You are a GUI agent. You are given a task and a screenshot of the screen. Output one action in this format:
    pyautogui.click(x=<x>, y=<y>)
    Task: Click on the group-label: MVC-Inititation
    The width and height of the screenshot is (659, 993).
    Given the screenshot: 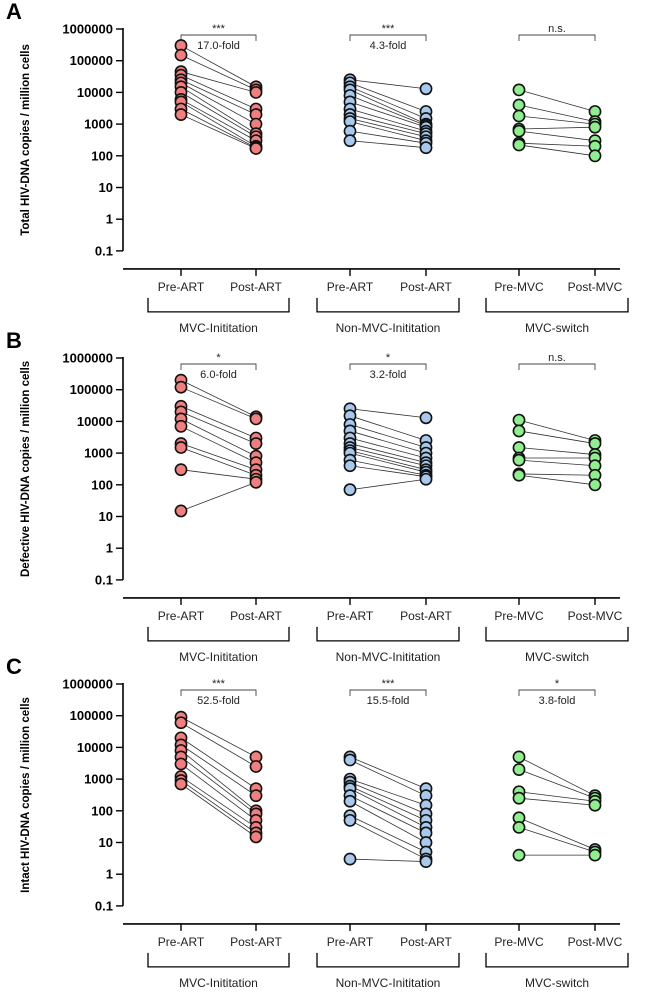 What is the action you would take?
    pyautogui.click(x=218, y=983)
    